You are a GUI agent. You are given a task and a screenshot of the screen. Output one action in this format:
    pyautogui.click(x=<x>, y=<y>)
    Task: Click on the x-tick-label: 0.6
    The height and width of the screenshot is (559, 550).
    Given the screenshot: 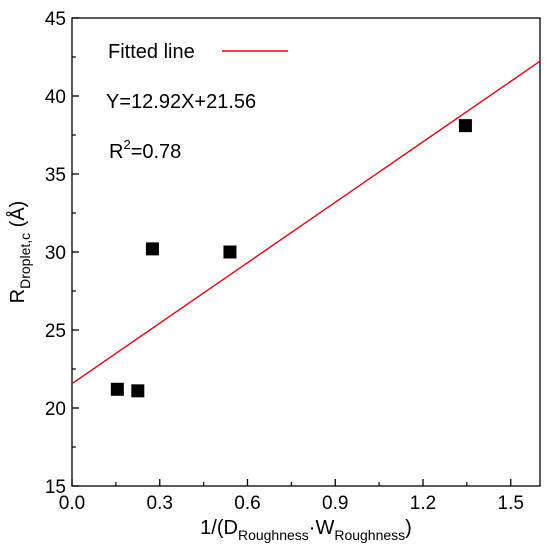 What is the action you would take?
    pyautogui.click(x=247, y=503)
    